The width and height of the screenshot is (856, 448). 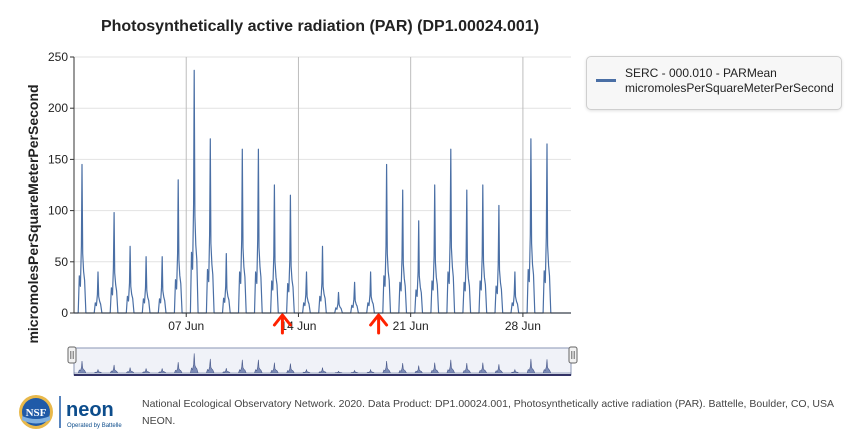 I want to click on navigator-series-area, so click(x=322, y=363).